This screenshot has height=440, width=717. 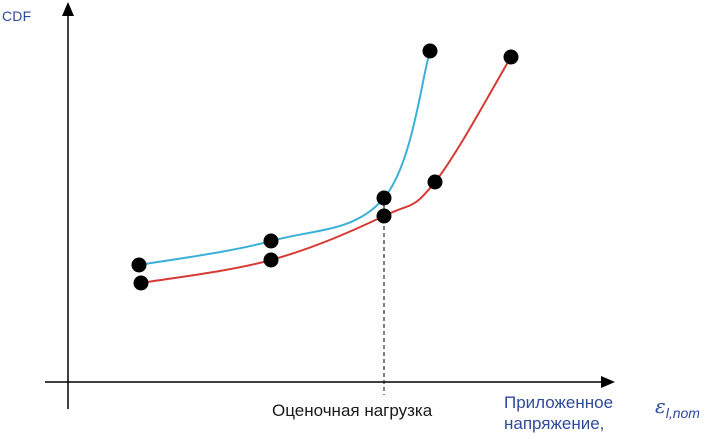 I want to click on x-axis-label: Приложенное напряжение,, so click(x=559, y=413).